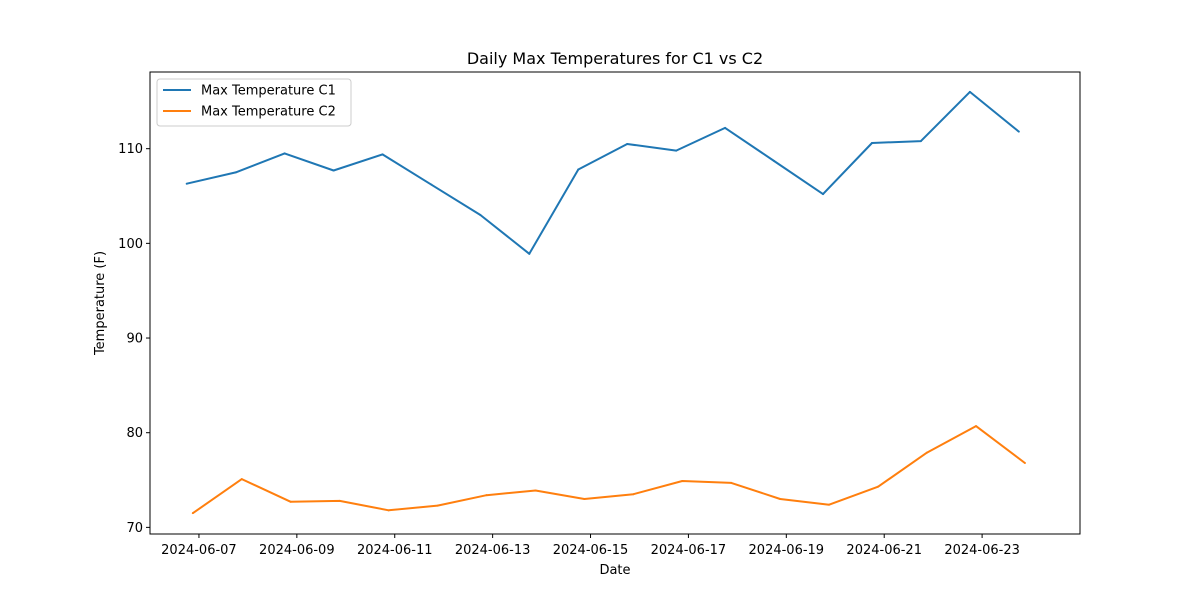 Image resolution: width=1200 pixels, height=600 pixels. I want to click on x-tick-label: 2024-06-23, so click(982, 550).